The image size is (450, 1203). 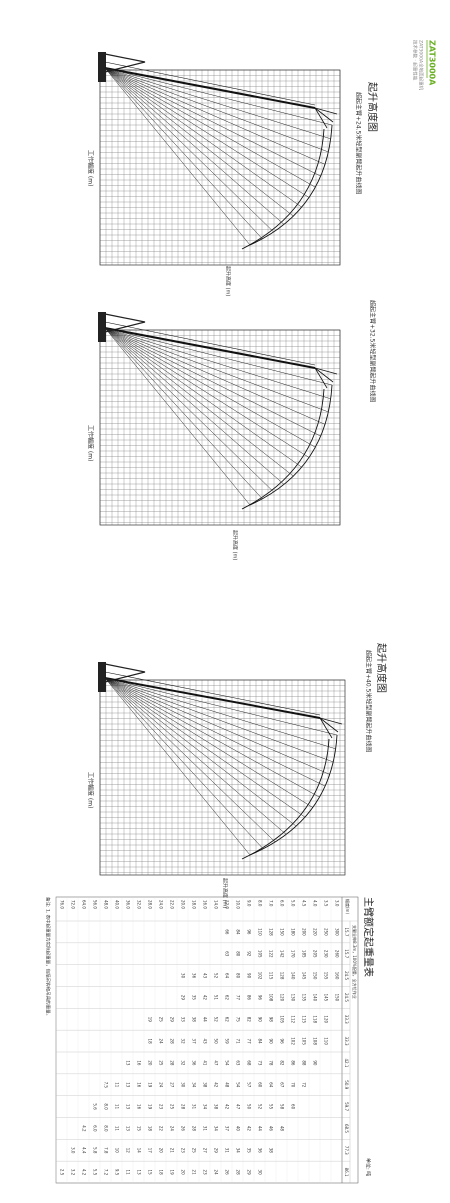 What do you see at coordinates (337, 976) in the screenshot?
I see `load-value: 160` at bounding box center [337, 976].